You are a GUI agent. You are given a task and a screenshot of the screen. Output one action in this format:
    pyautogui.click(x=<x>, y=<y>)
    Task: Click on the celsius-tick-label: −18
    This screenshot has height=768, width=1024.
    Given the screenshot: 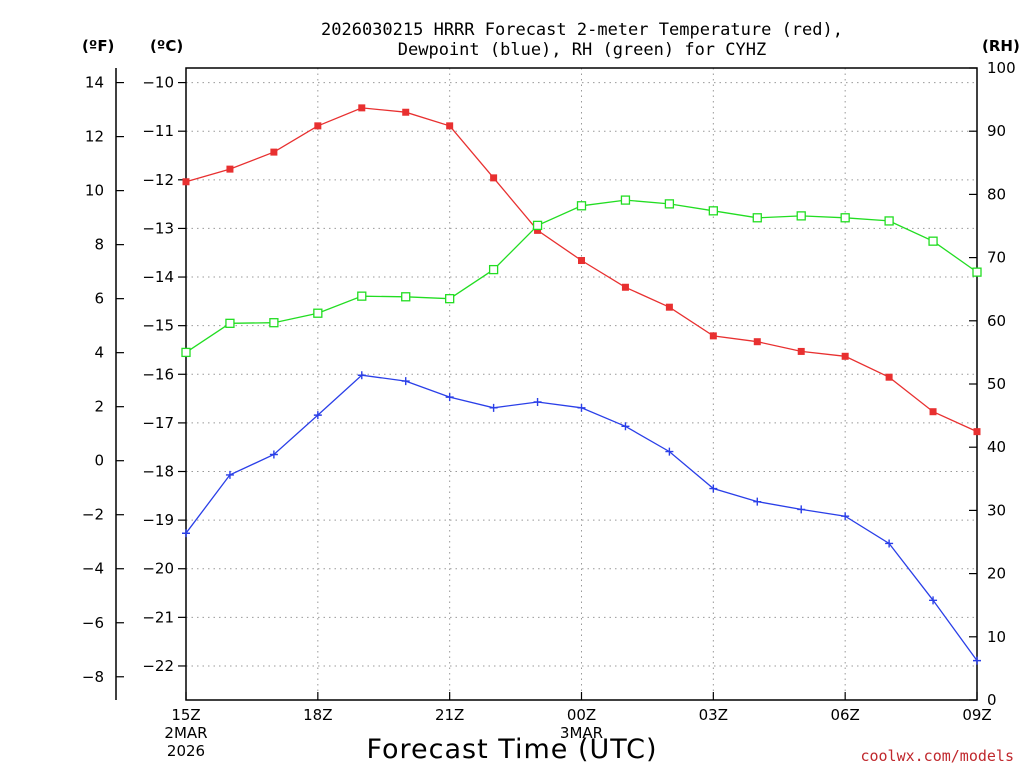 What is the action you would take?
    pyautogui.click(x=158, y=472)
    